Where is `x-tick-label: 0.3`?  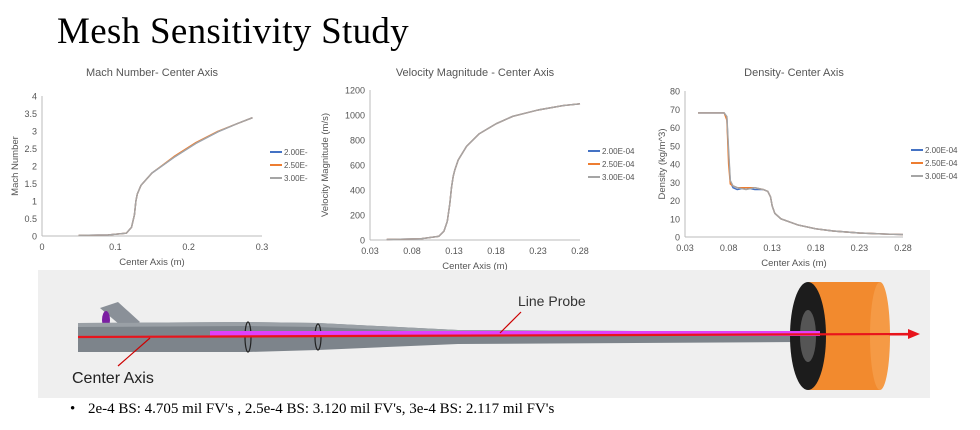 x-tick-label: 0.3 is located at coordinates (262, 247).